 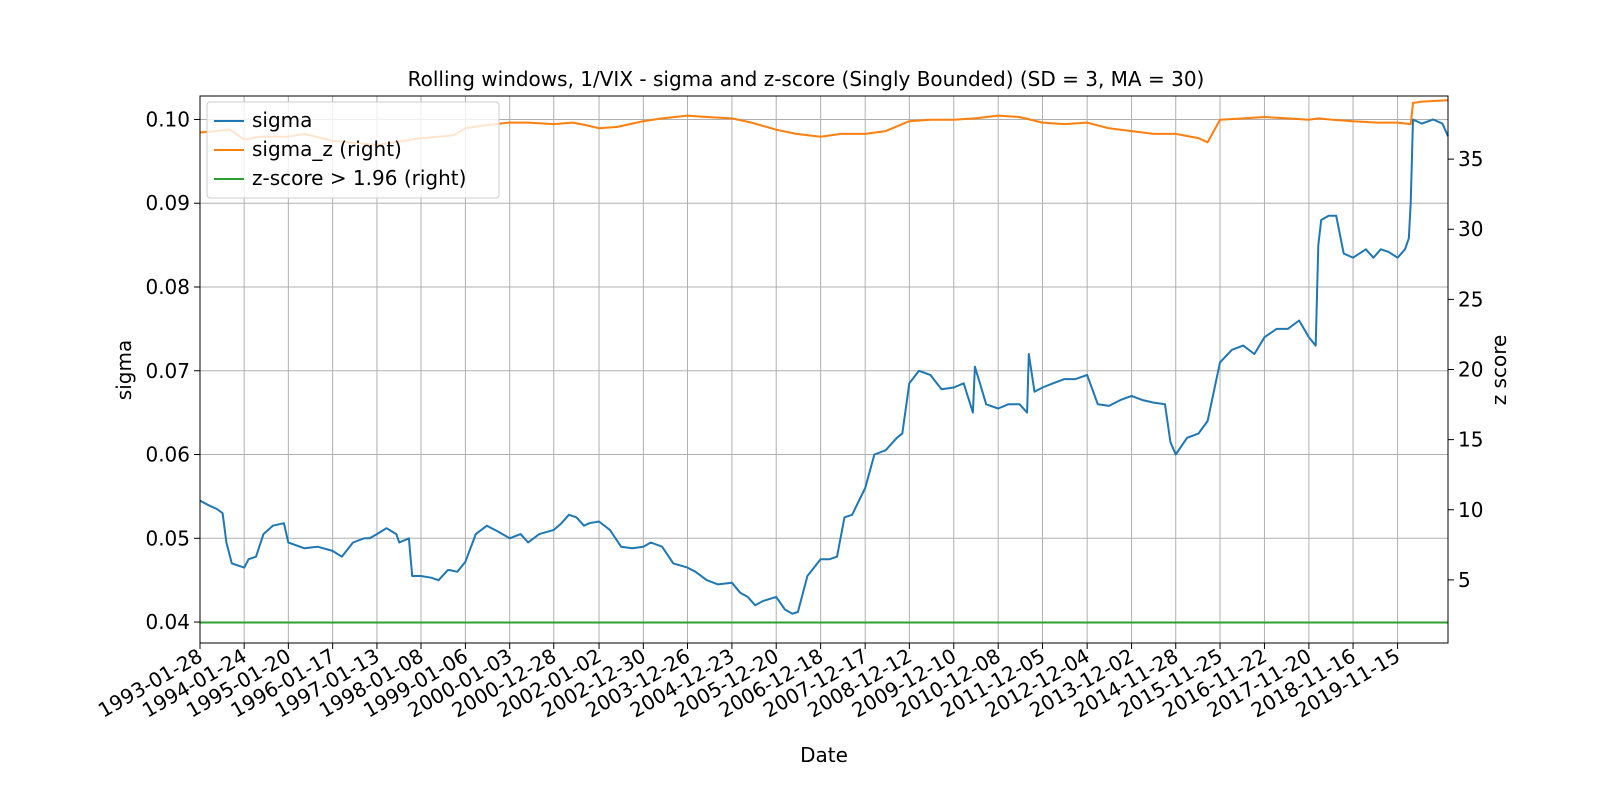 I want to click on y2-tick-label: 20, so click(x=1470, y=370).